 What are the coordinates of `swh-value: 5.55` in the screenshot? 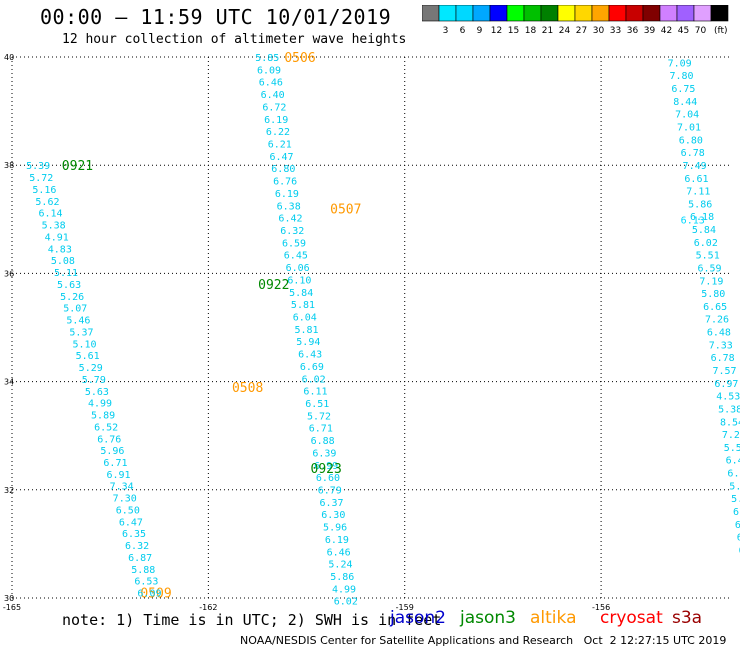 It's located at (732, 448).